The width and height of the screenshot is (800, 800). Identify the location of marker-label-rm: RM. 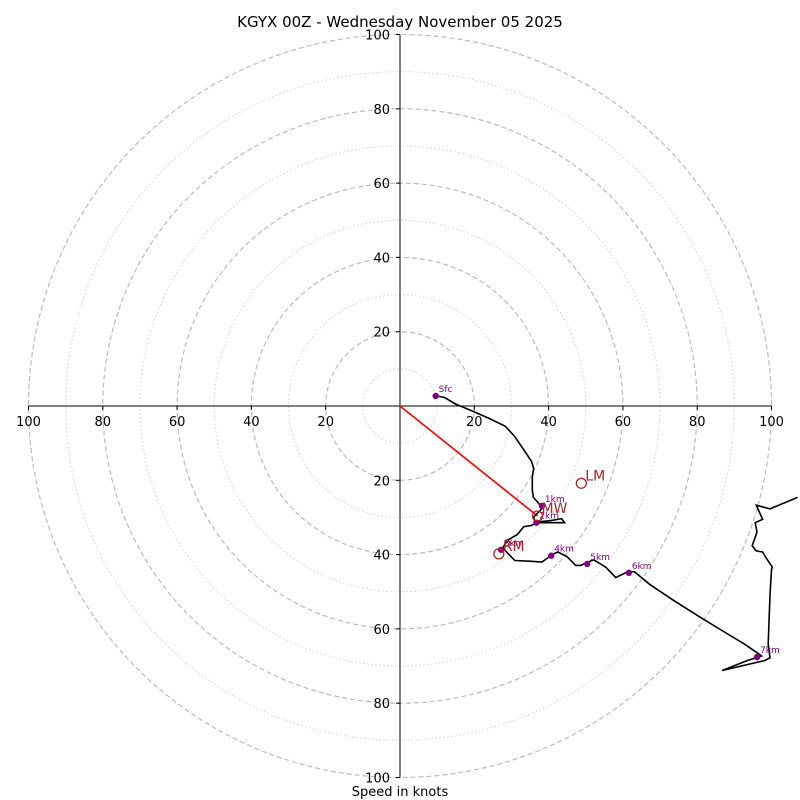
(514, 547).